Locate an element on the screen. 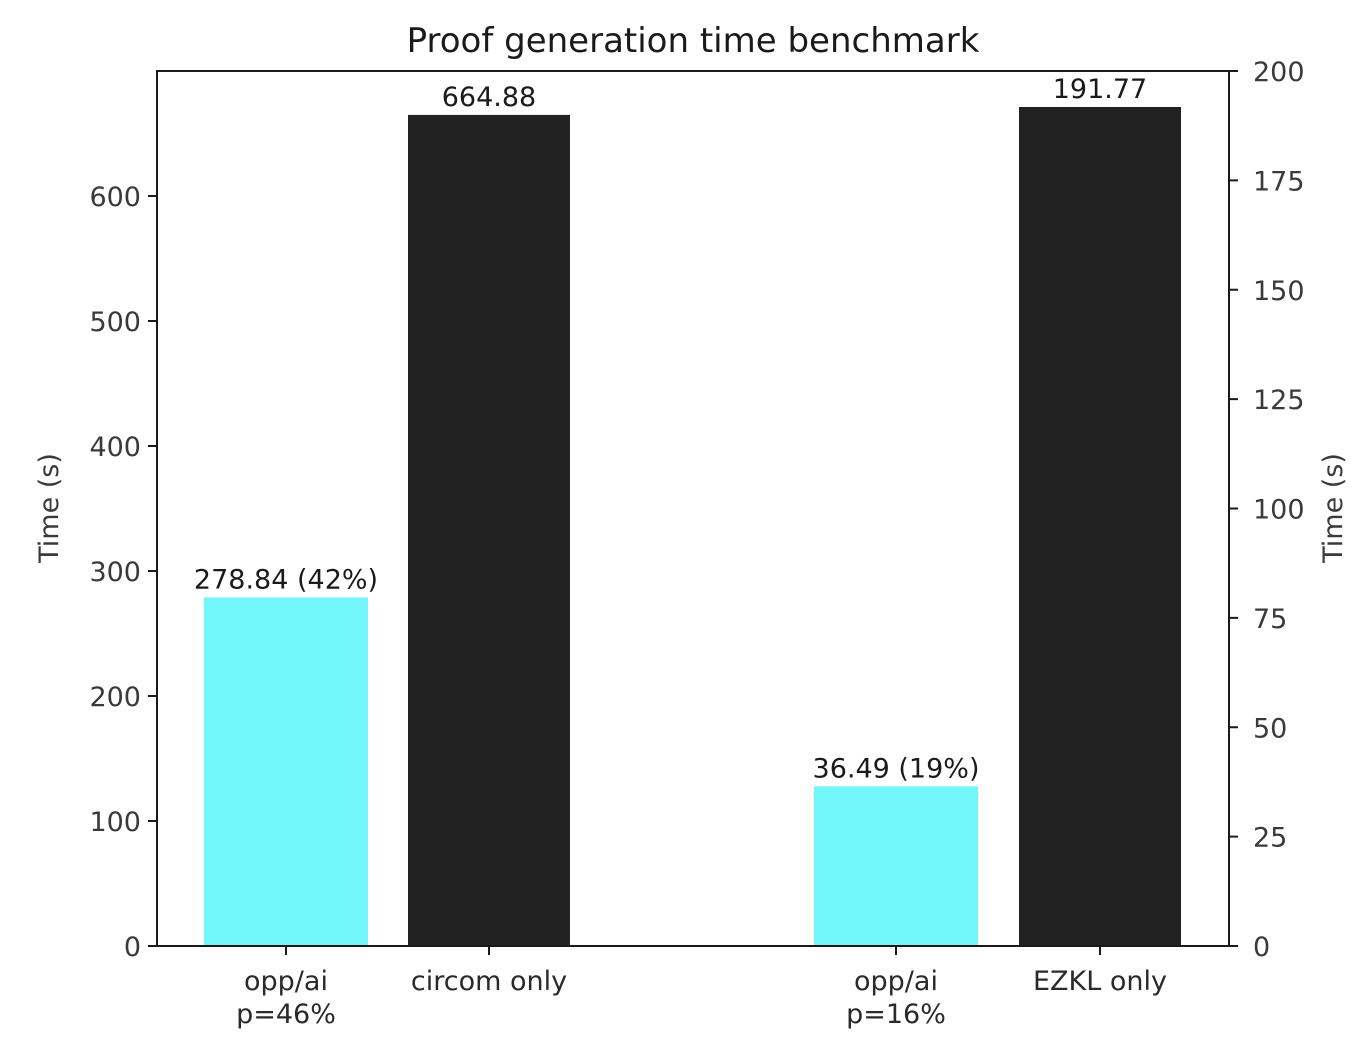 The height and width of the screenshot is (1046, 1364). right-y-tick-label: 150 is located at coordinates (1279, 291).